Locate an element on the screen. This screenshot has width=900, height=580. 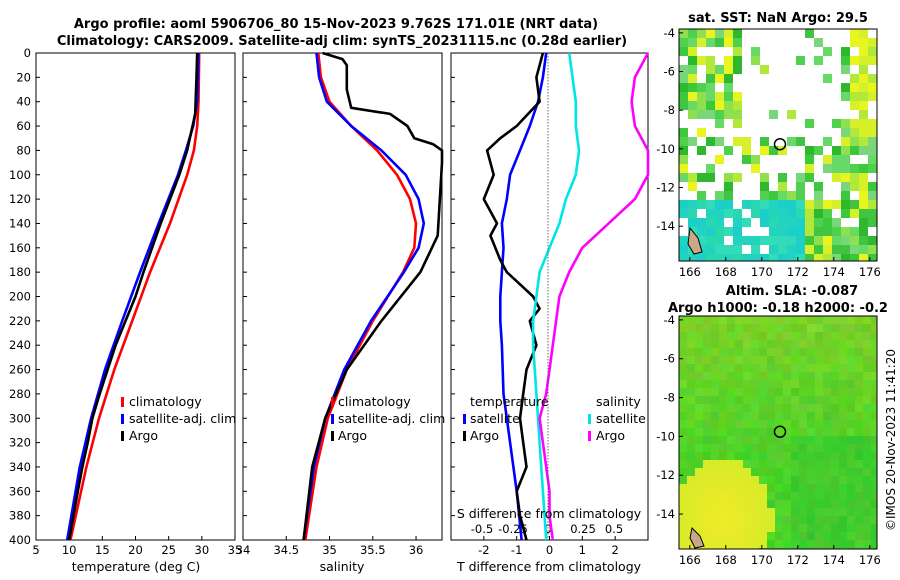
sla-map-title: Altim. SLA: -0.087 is located at coordinates (792, 291).